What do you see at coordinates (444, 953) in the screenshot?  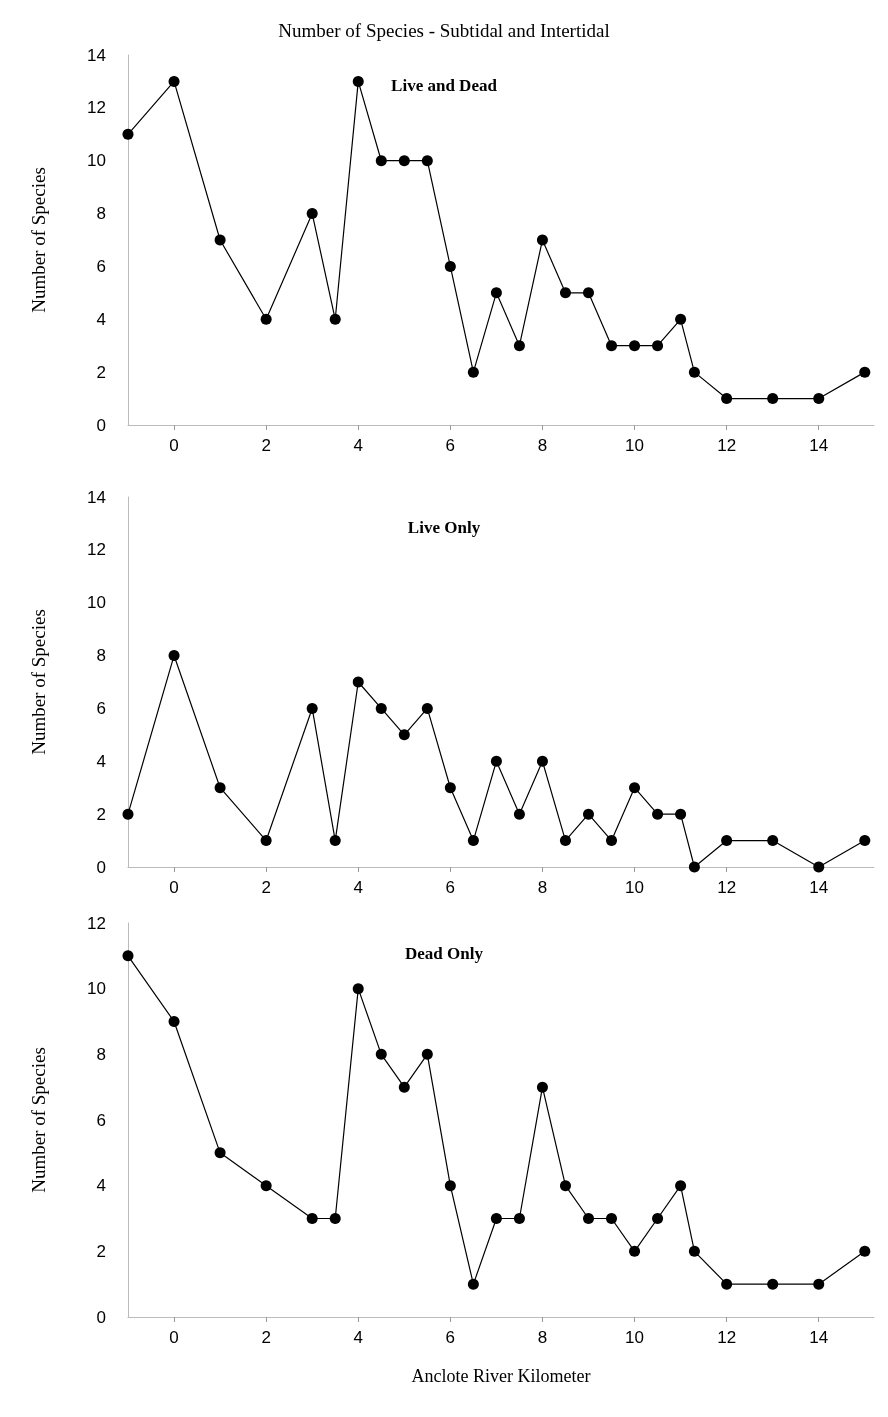 I see `annotation: Dead Only` at bounding box center [444, 953].